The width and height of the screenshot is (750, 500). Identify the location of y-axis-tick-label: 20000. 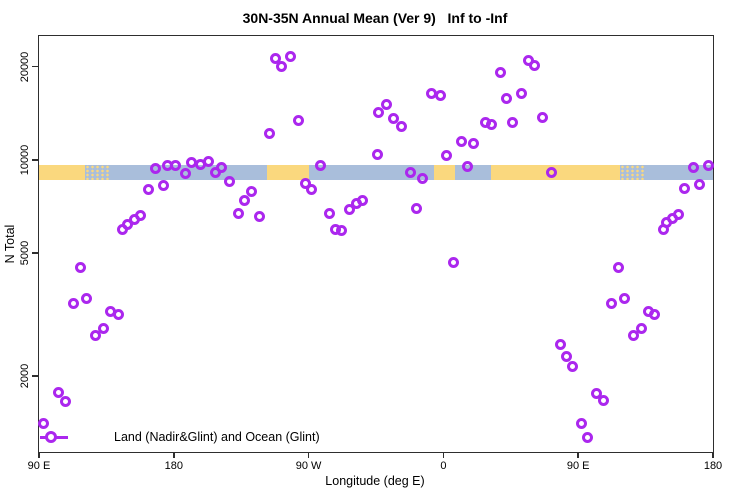
(25, 66).